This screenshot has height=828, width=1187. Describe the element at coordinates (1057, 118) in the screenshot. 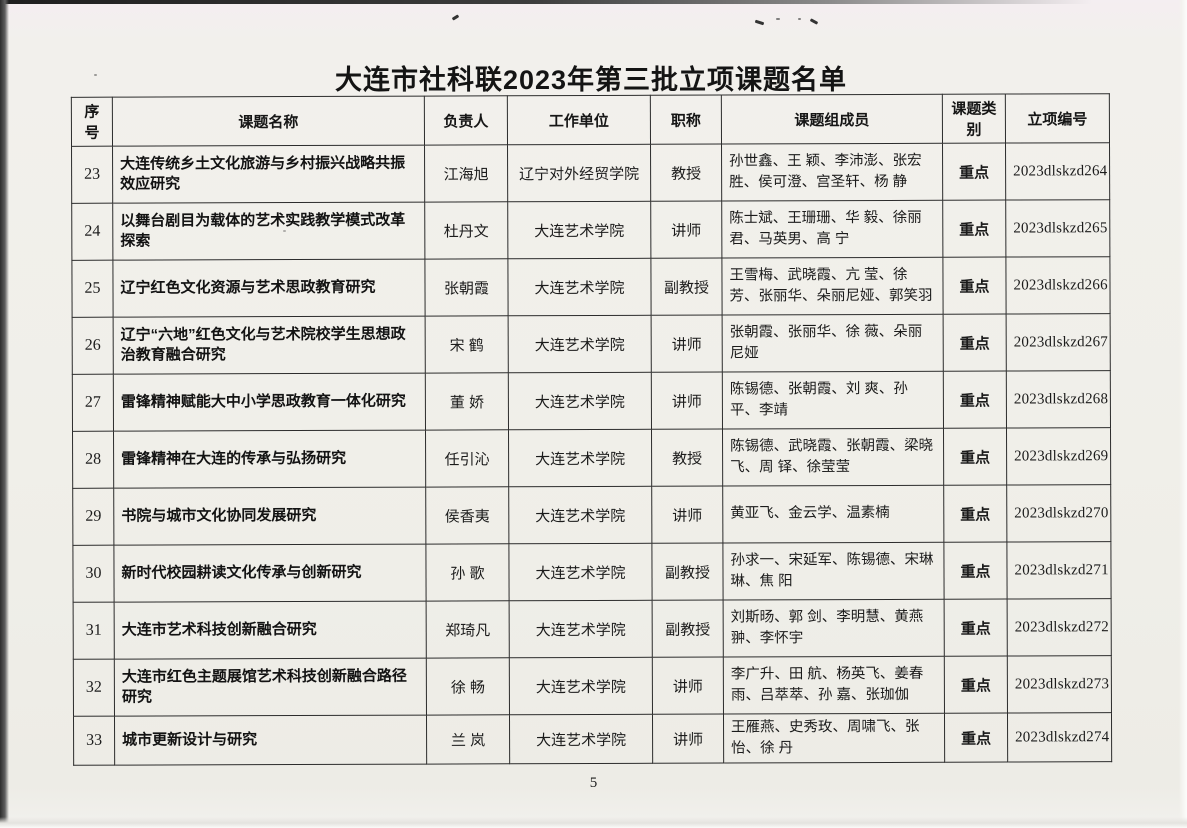

I see `header-code: 立项编号` at that location.